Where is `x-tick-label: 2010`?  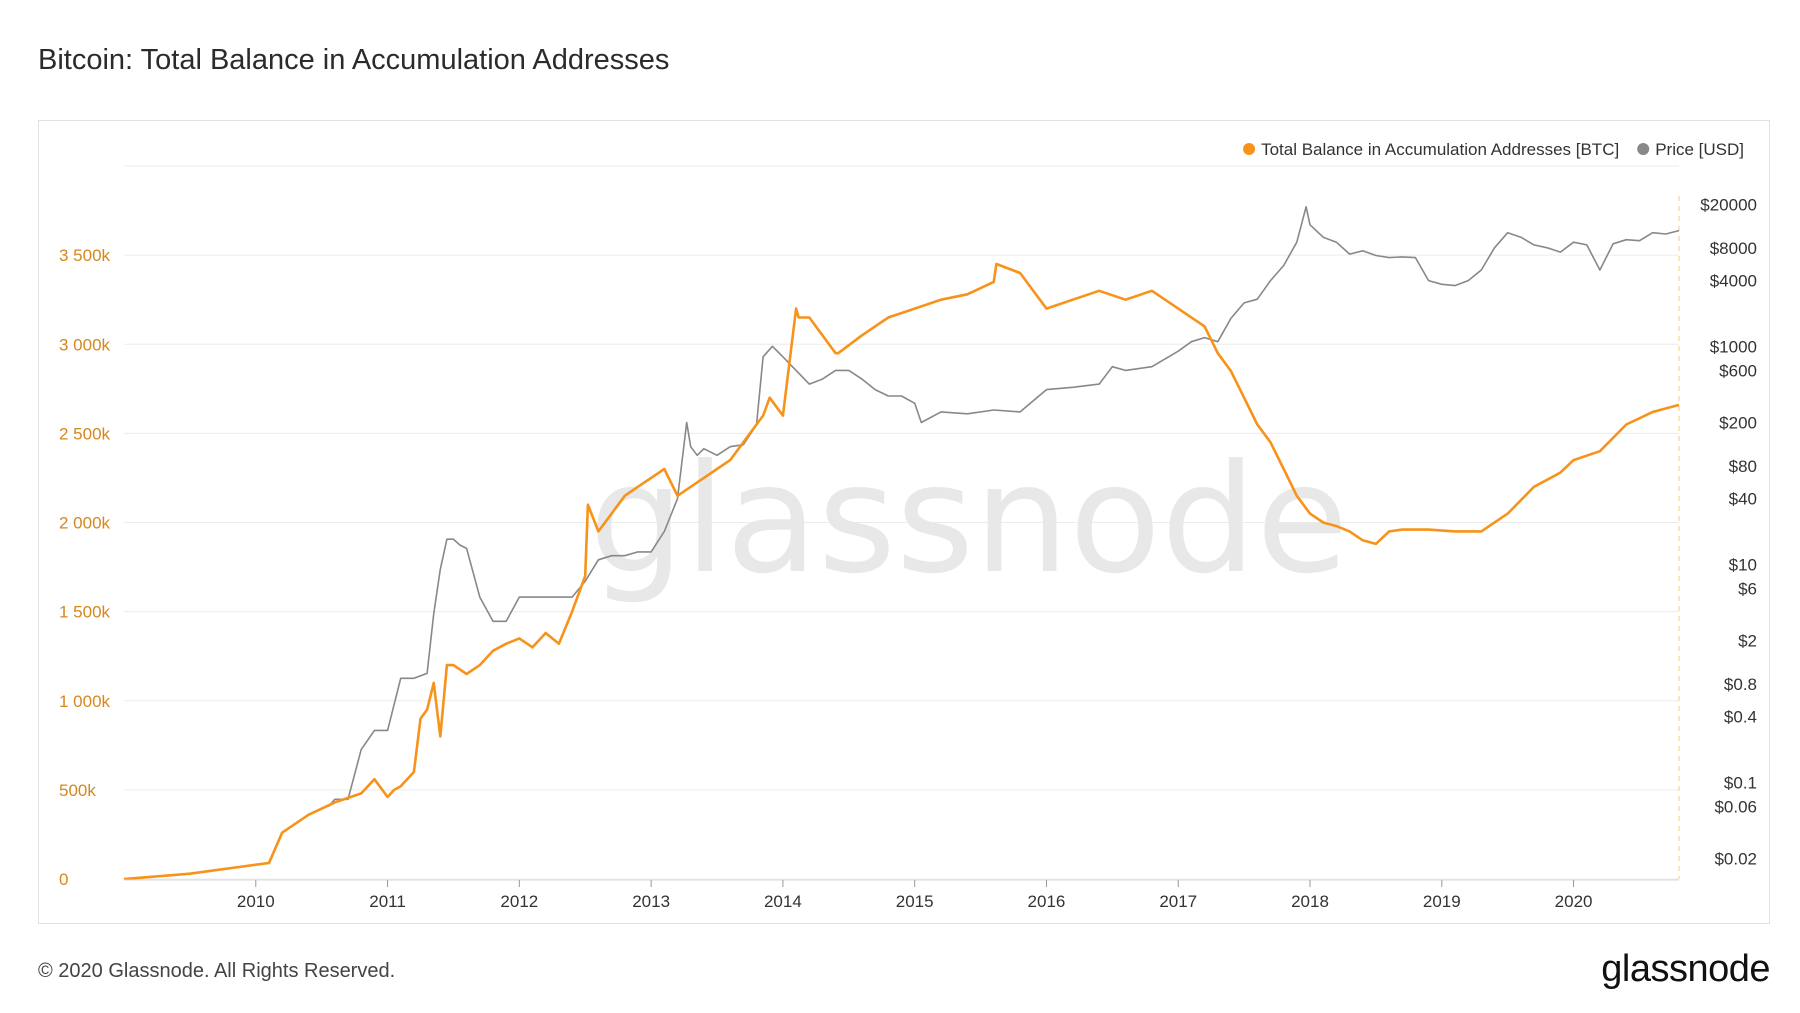
x-tick-label: 2010 is located at coordinates (256, 901).